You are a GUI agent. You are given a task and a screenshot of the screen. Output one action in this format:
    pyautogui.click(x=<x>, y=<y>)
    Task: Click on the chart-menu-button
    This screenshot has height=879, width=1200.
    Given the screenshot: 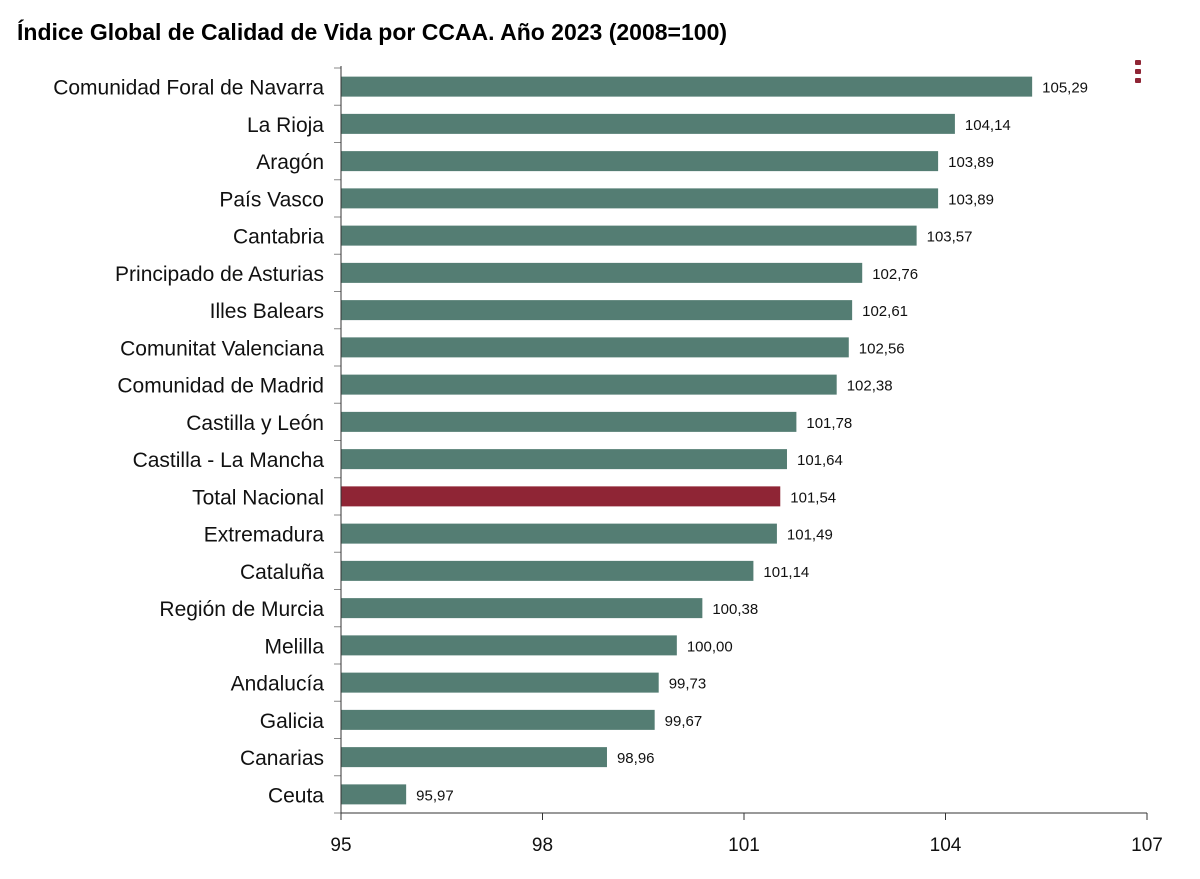 What is the action you would take?
    pyautogui.click(x=1138, y=73)
    